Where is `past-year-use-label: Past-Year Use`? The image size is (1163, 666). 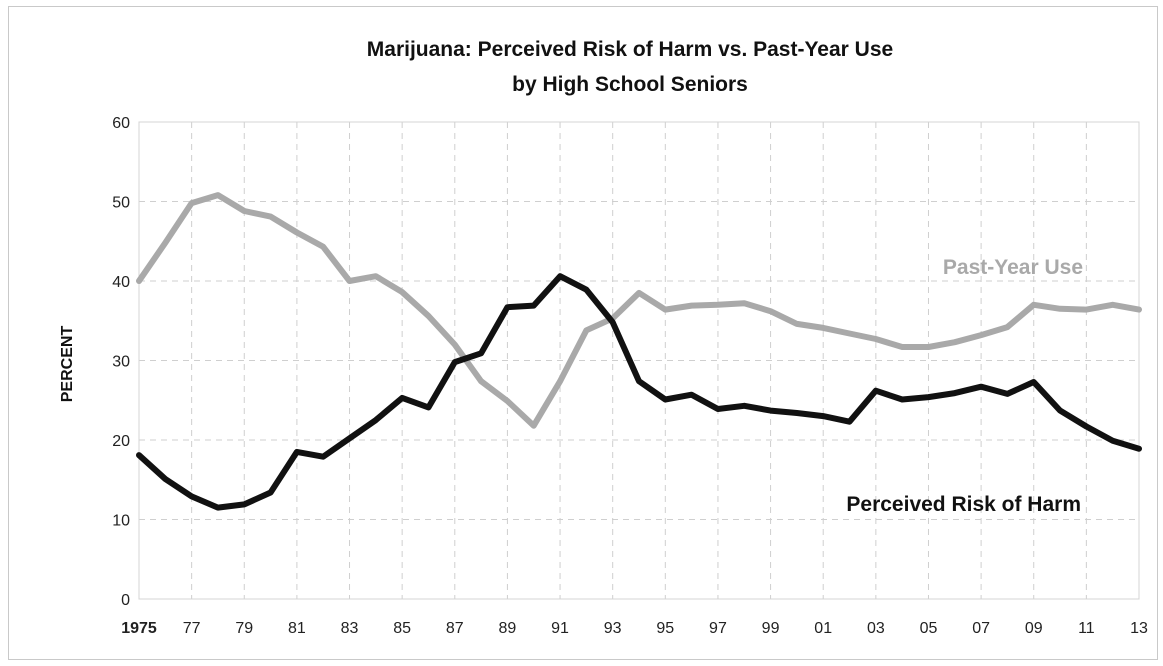
past-year-use-label: Past-Year Use is located at coordinates (1013, 267).